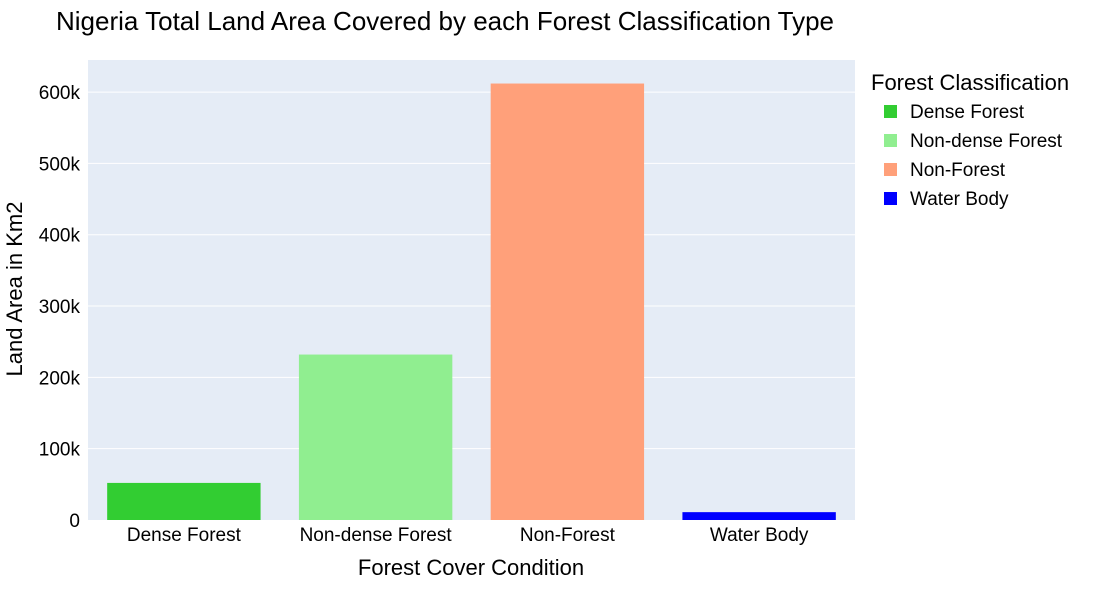 The image size is (1102, 600). What do you see at coordinates (967, 112) in the screenshot?
I see `legend-entry: Dense Forest` at bounding box center [967, 112].